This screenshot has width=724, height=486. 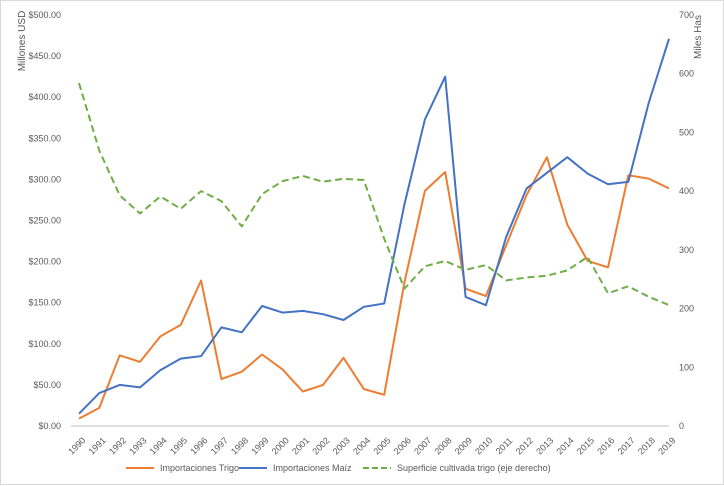 What do you see at coordinates (44, 56) in the screenshot?
I see `y-tick-label: $450.00` at bounding box center [44, 56].